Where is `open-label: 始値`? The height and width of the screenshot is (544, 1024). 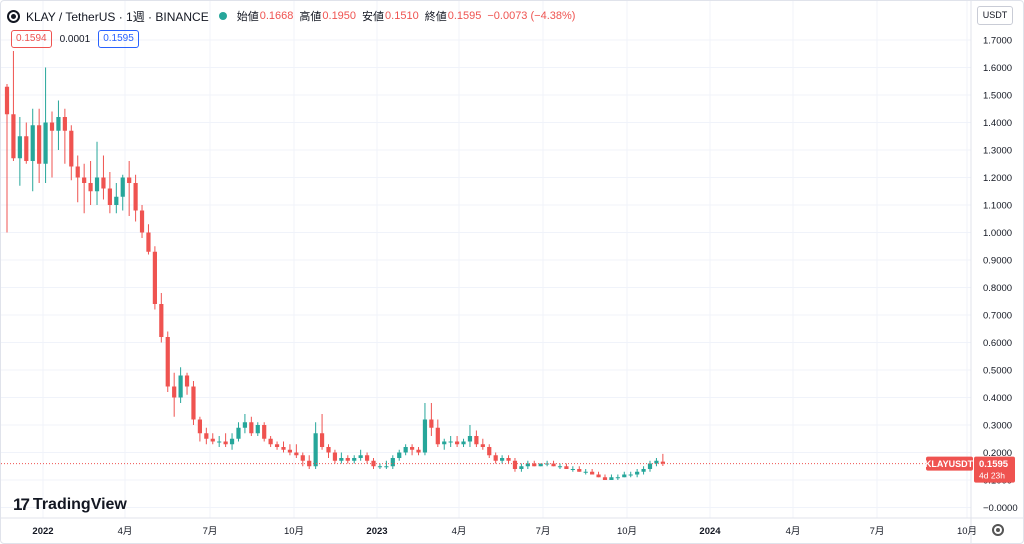
open-label: 始値 is located at coordinates (247, 17).